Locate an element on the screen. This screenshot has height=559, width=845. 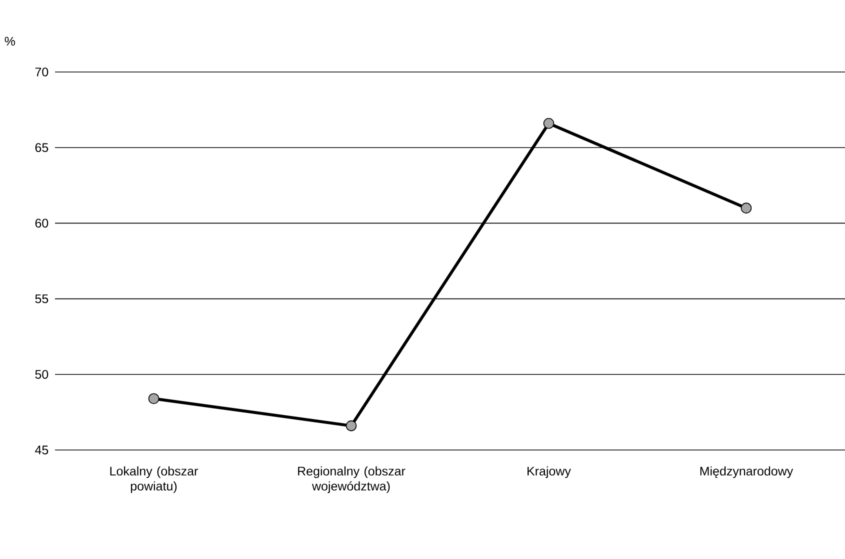
y-tick-label: 50 is located at coordinates (41, 374).